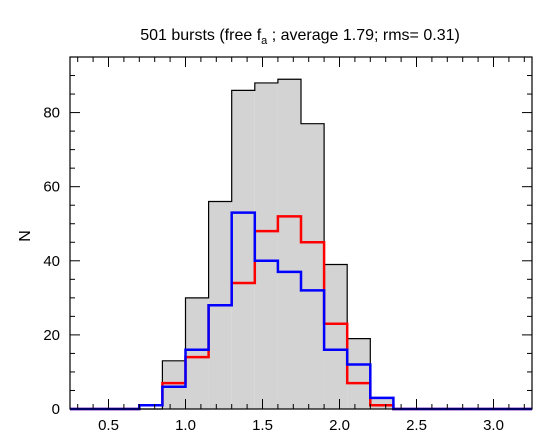 This screenshot has height=433, width=556. Describe the element at coordinates (108, 425) in the screenshot. I see `x-tick-label: 0.5` at that location.